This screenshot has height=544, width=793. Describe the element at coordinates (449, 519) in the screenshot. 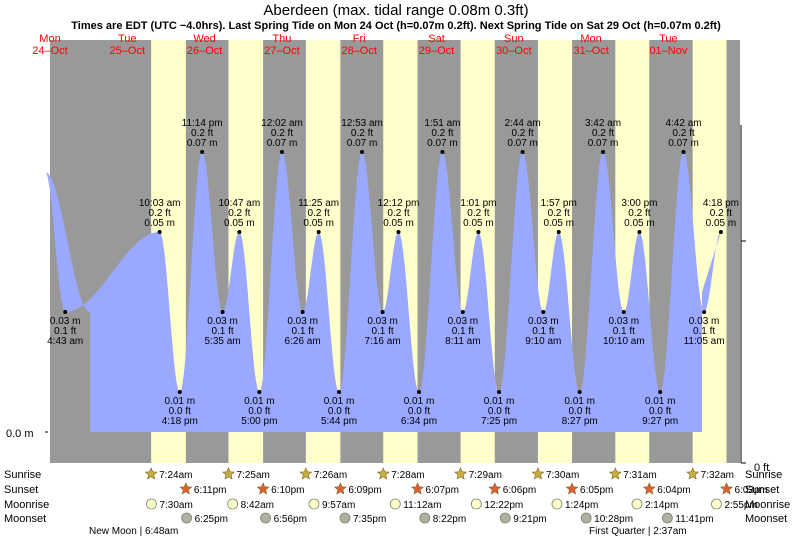

I see `moonset-time: 8:22pm` at that location.